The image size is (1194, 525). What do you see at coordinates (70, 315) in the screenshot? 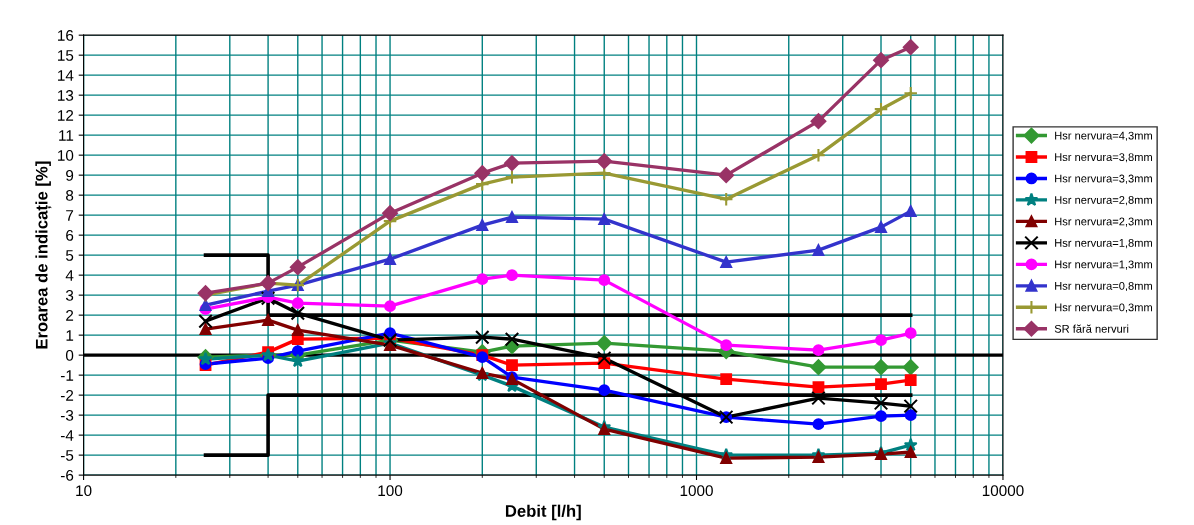
I see `y-tick-label: 2` at bounding box center [70, 315].